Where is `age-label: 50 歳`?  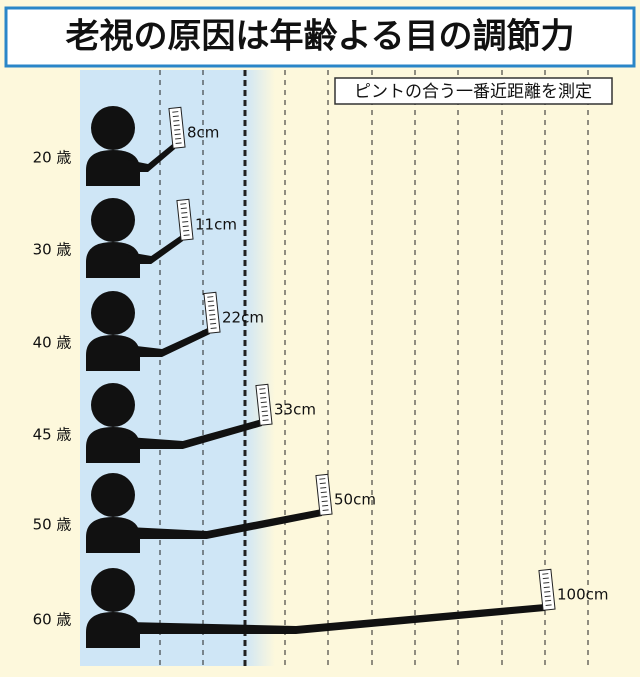
age-label: 50 歳 is located at coordinates (52, 525).